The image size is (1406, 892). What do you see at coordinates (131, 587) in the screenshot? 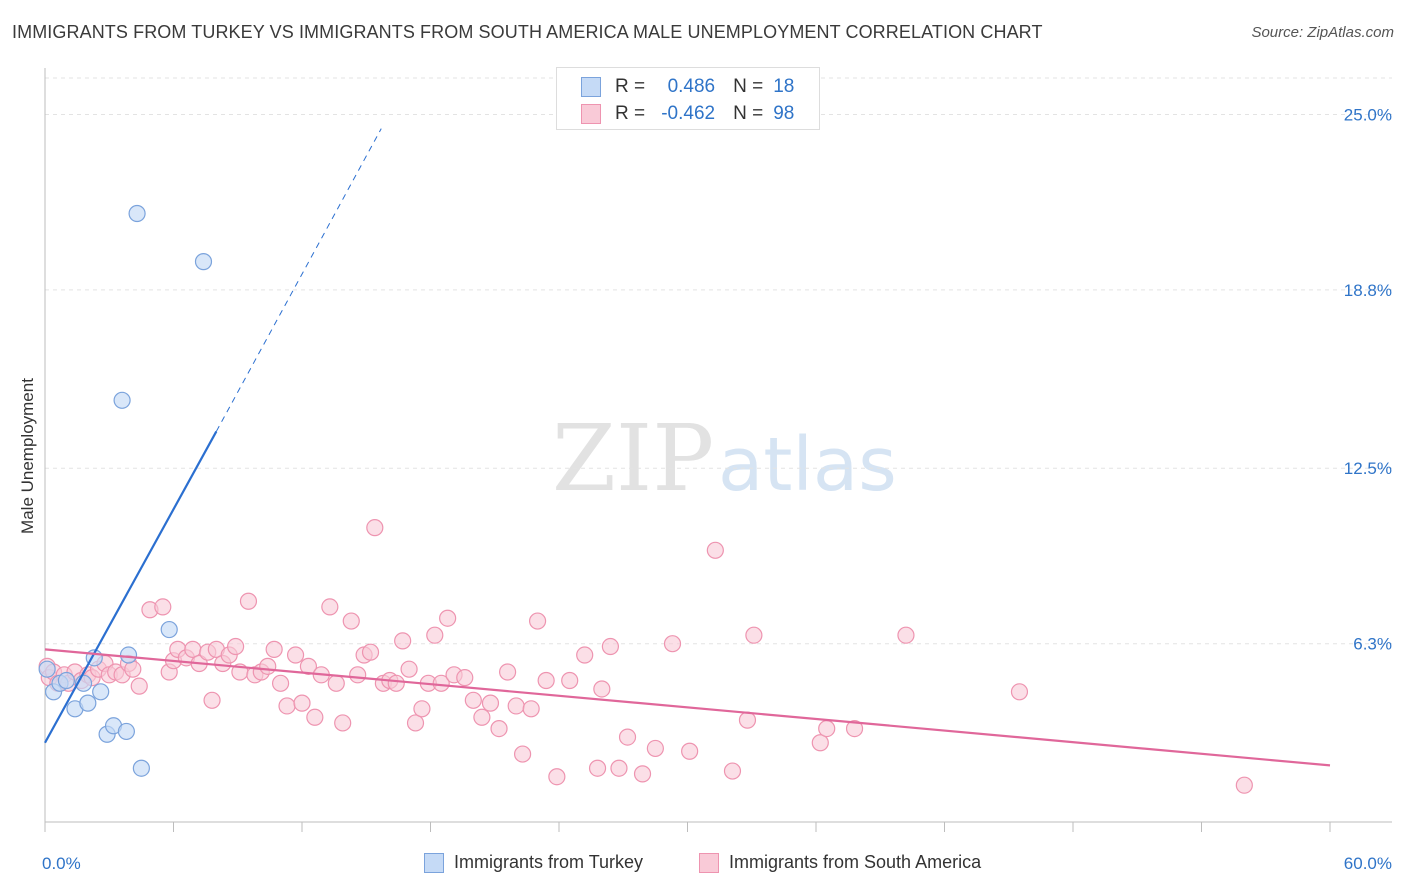
I see `trend-line-turkey` at bounding box center [131, 587].